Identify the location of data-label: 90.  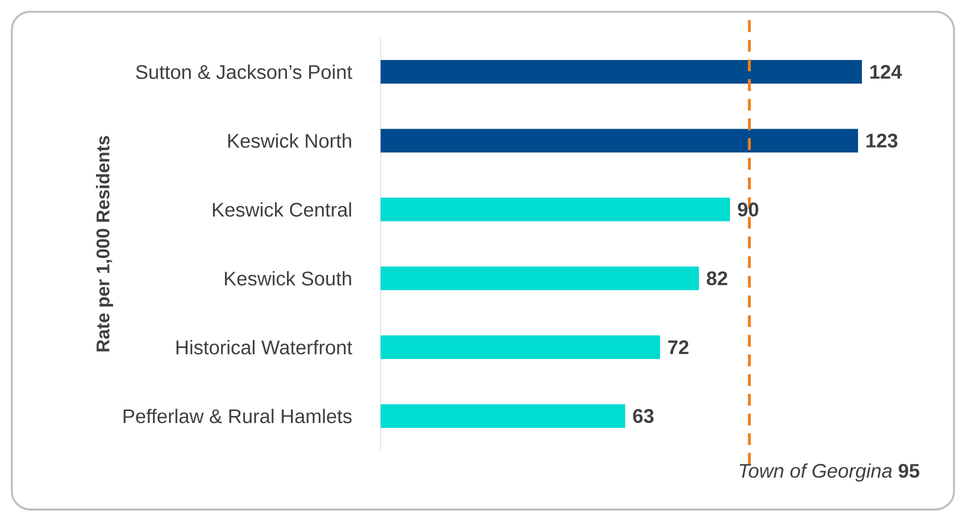
(748, 209).